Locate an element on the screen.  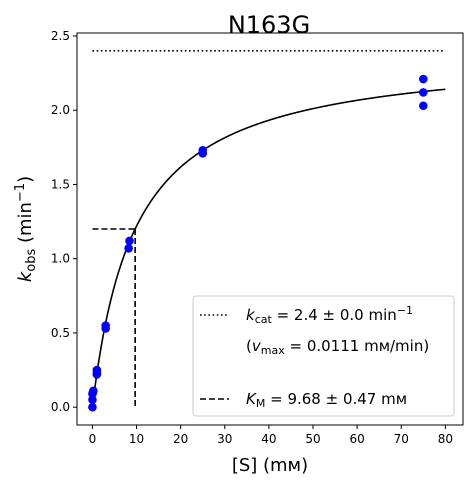
x-tick-label: 10 is located at coordinates (136, 439).